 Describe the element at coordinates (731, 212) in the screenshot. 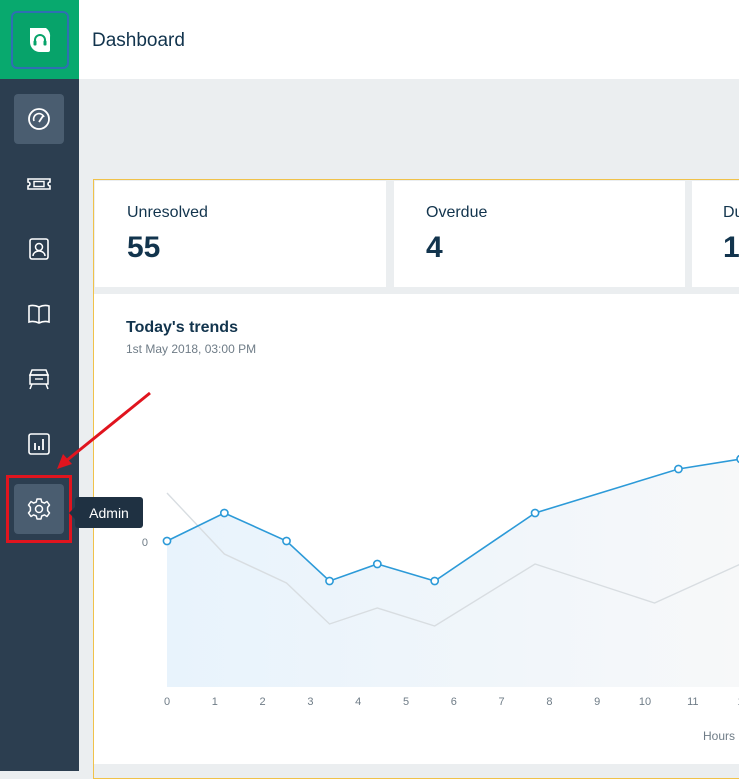

I see `card-label: Du` at that location.